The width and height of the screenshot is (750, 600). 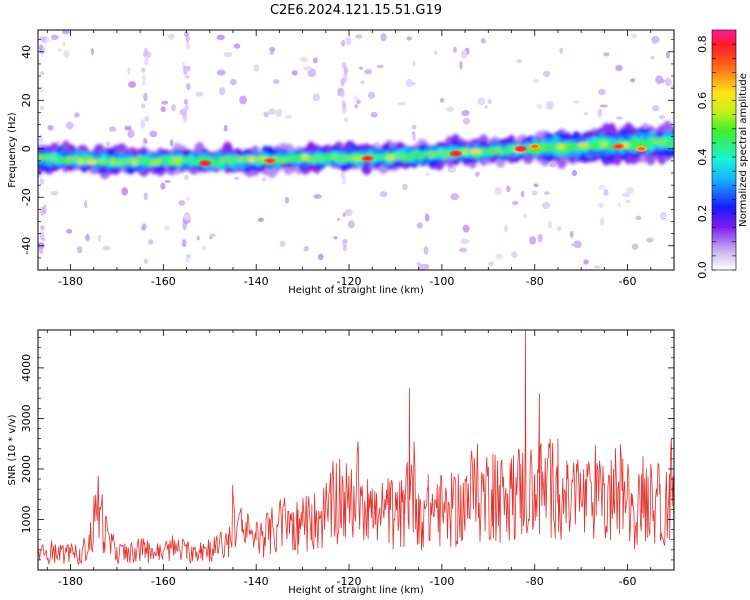 What do you see at coordinates (702, 44) in the screenshot?
I see `colorbar-tick-label: 0.8` at bounding box center [702, 44].